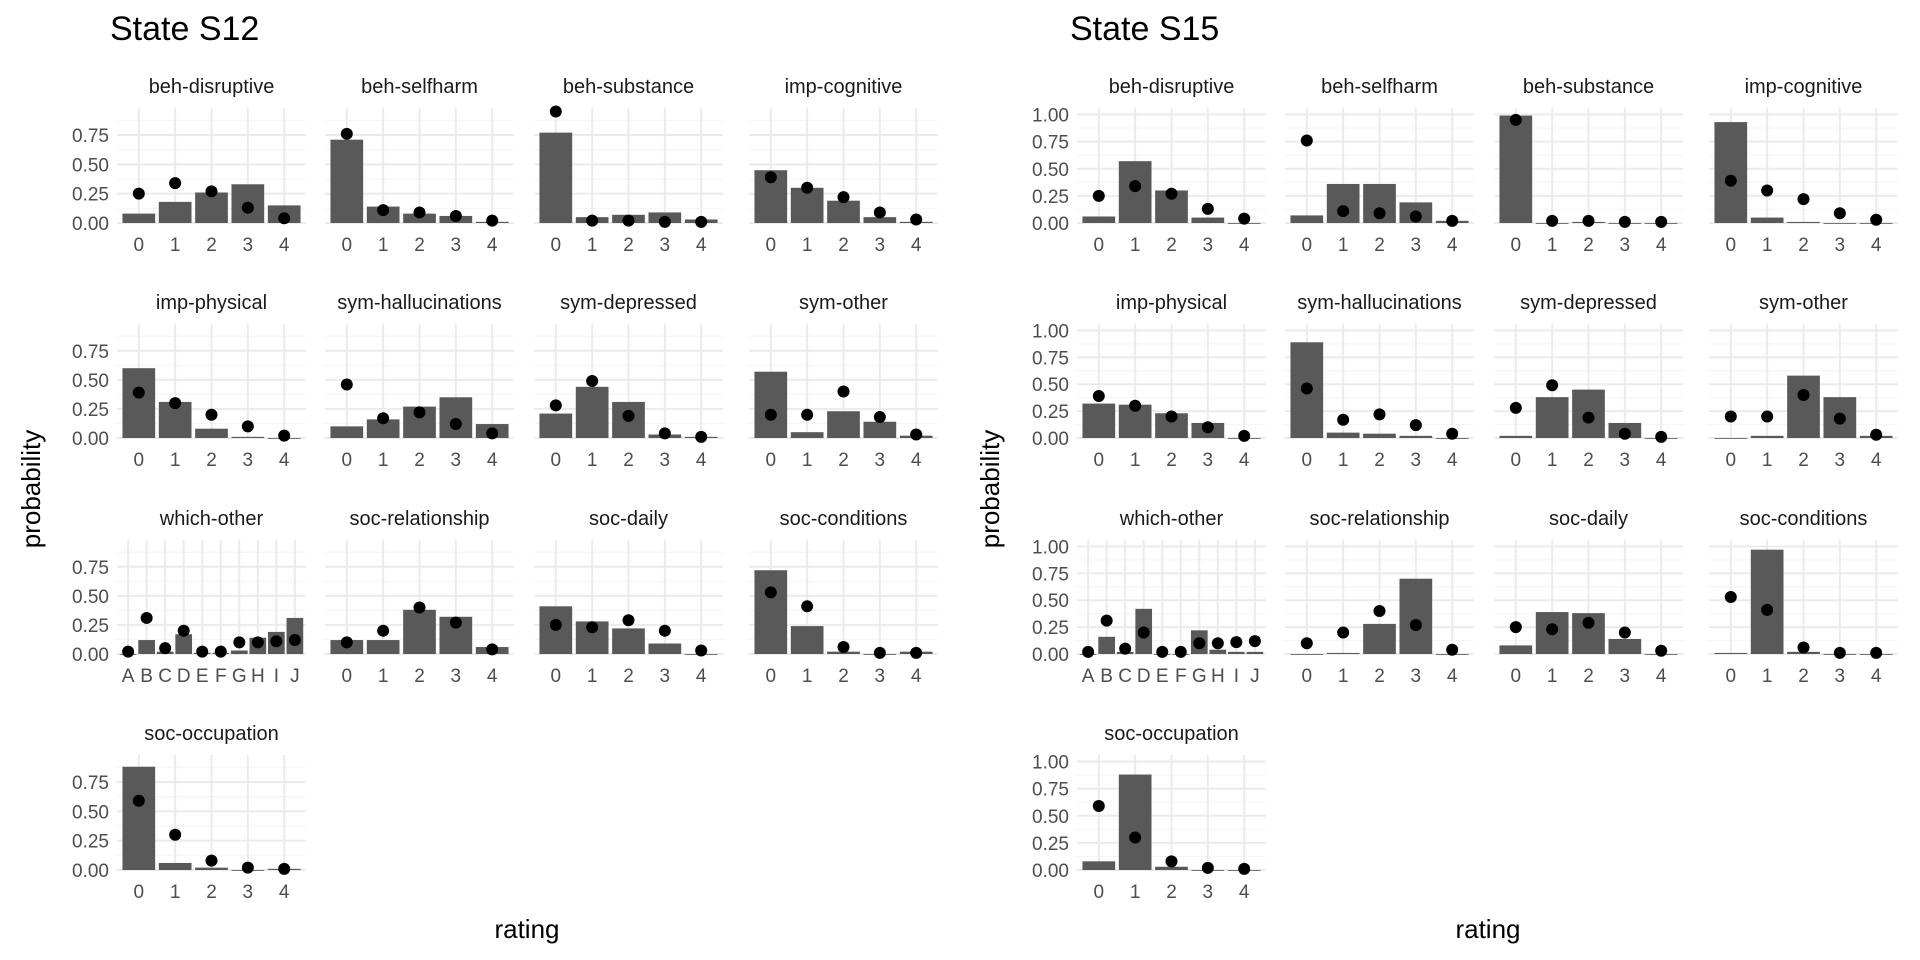  What do you see at coordinates (1050, 790) in the screenshot?
I see `y-tick-label: 0.75` at bounding box center [1050, 790].